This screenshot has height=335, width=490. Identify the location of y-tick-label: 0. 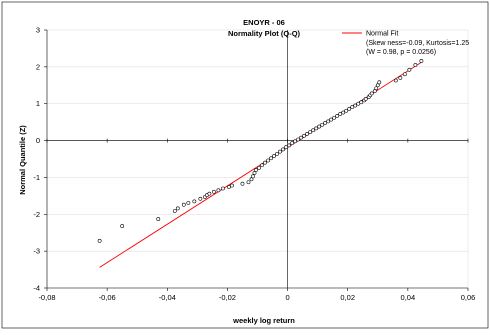
(38, 140).